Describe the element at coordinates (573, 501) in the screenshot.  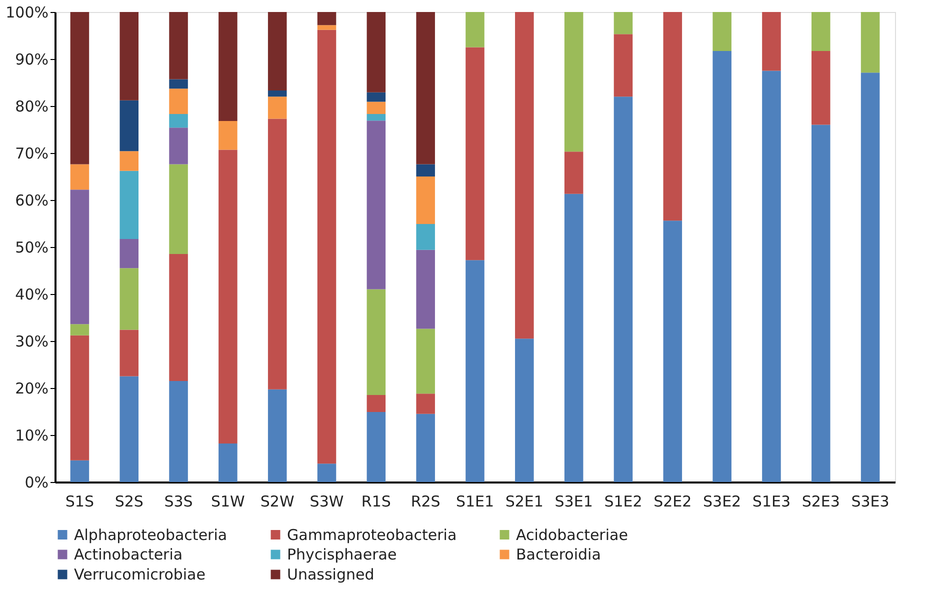
I see `x-tick-label: S3E1` at that location.